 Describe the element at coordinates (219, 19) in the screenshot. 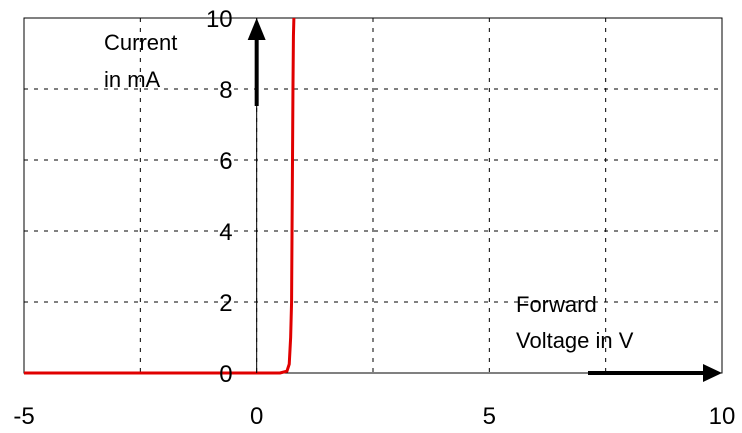

I see `y-tick-label: 10` at that location.